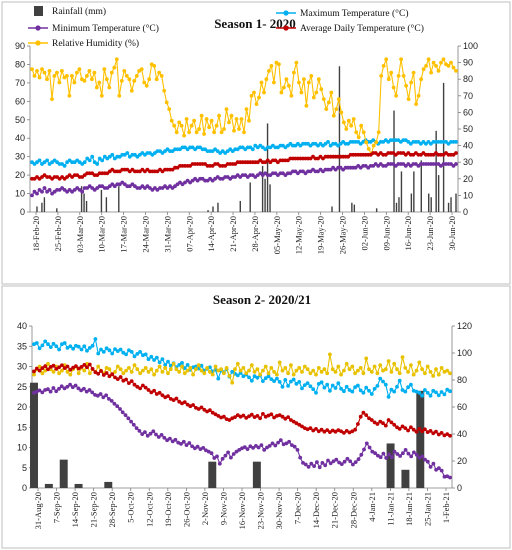 The image size is (512, 550). Describe the element at coordinates (75, 509) in the screenshot. I see `x-tick-label: 14-Sep-20` at that location.